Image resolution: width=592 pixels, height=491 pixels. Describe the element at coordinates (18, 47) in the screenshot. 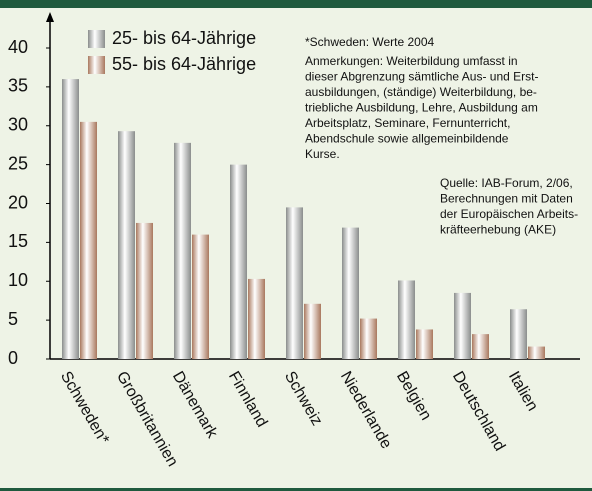

I see `y-tick-label: 40` at that location.